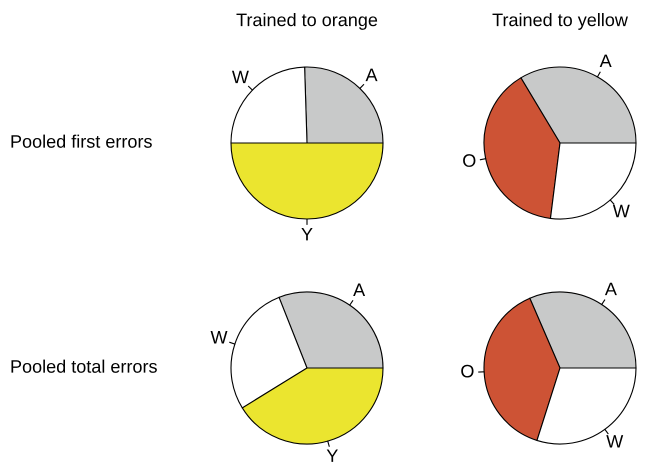  Describe the element at coordinates (84, 366) in the screenshot. I see `text: Pooled total errors` at that location.